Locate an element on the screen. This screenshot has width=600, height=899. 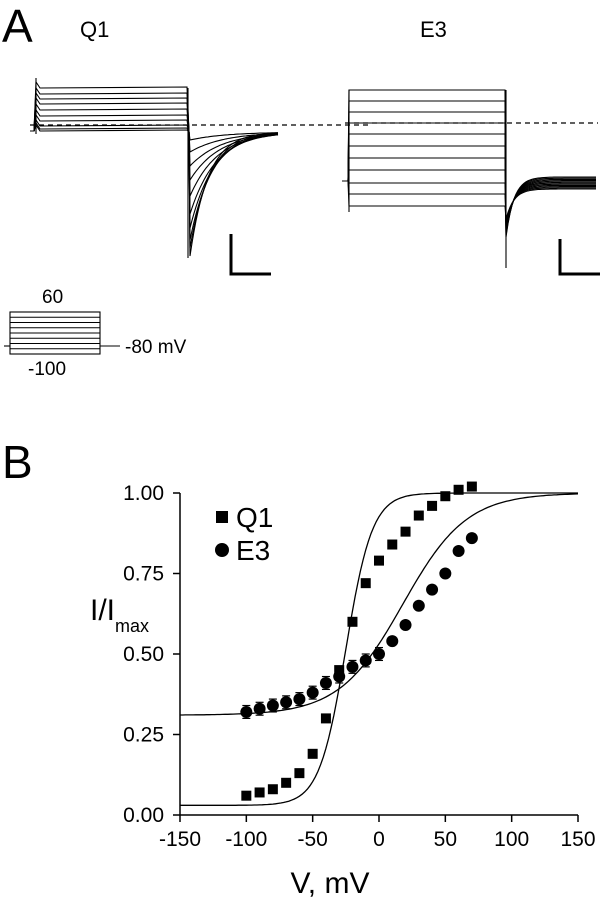
x-axis-label: V, mV is located at coordinates (330, 883).